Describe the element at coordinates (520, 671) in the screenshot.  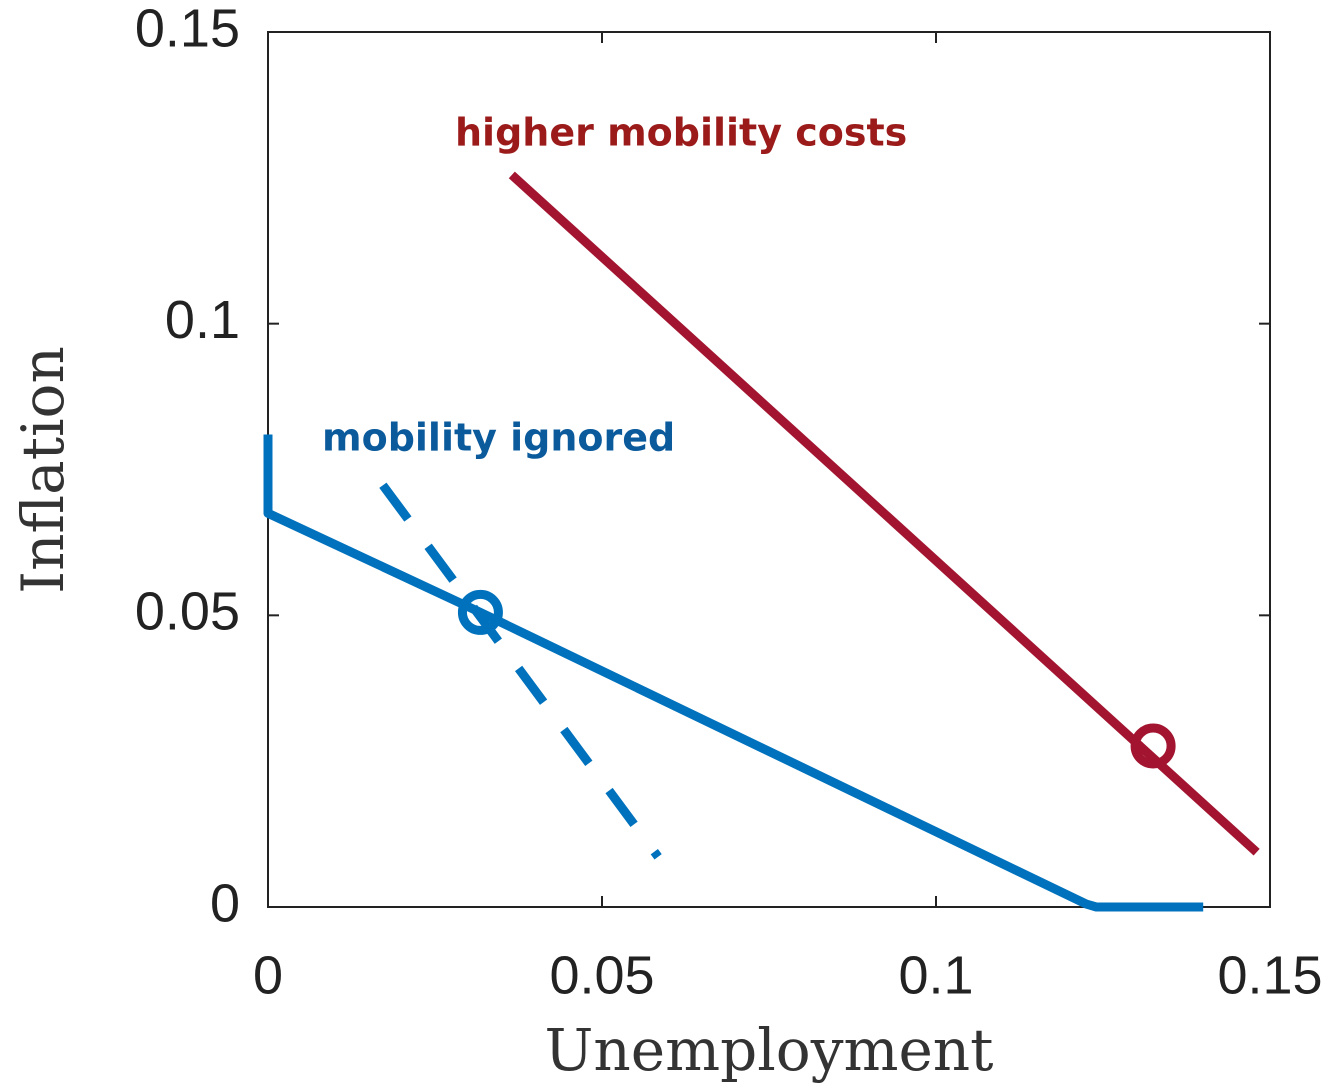
I see `line` at that location.